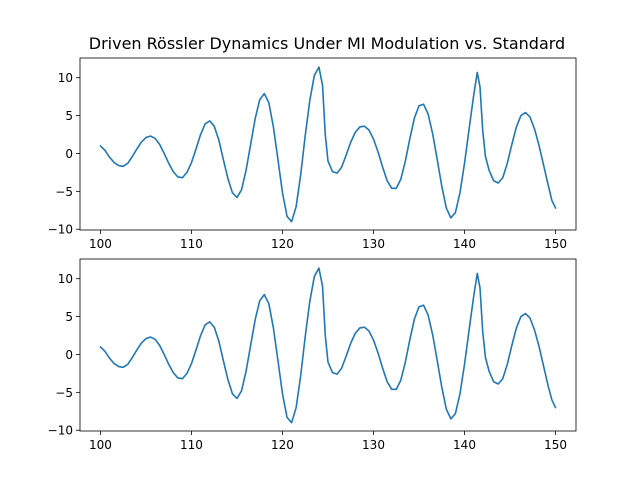 The image size is (640, 480). I want to click on top-x-tick-label: 130, so click(373, 244).